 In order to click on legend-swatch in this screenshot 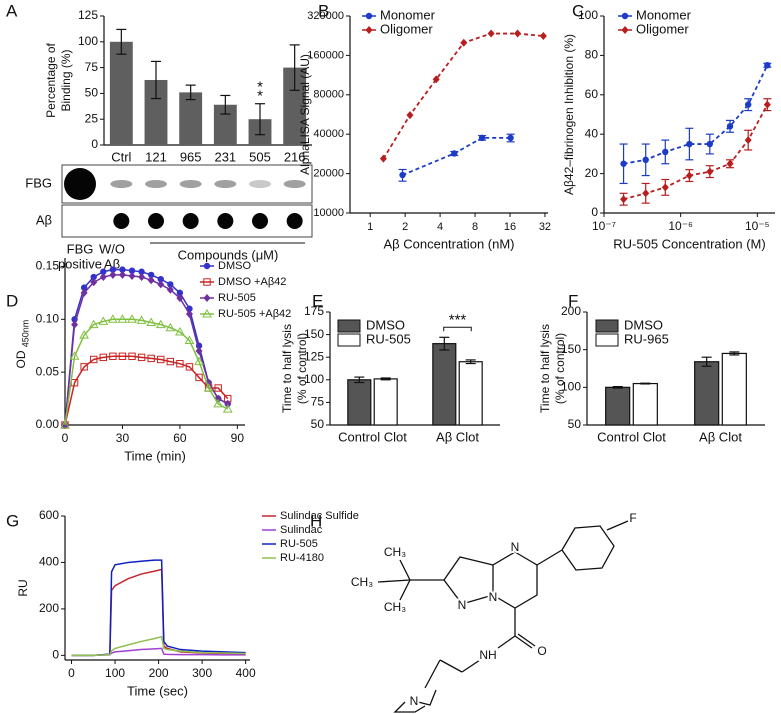, I will do `click(607, 340)`.